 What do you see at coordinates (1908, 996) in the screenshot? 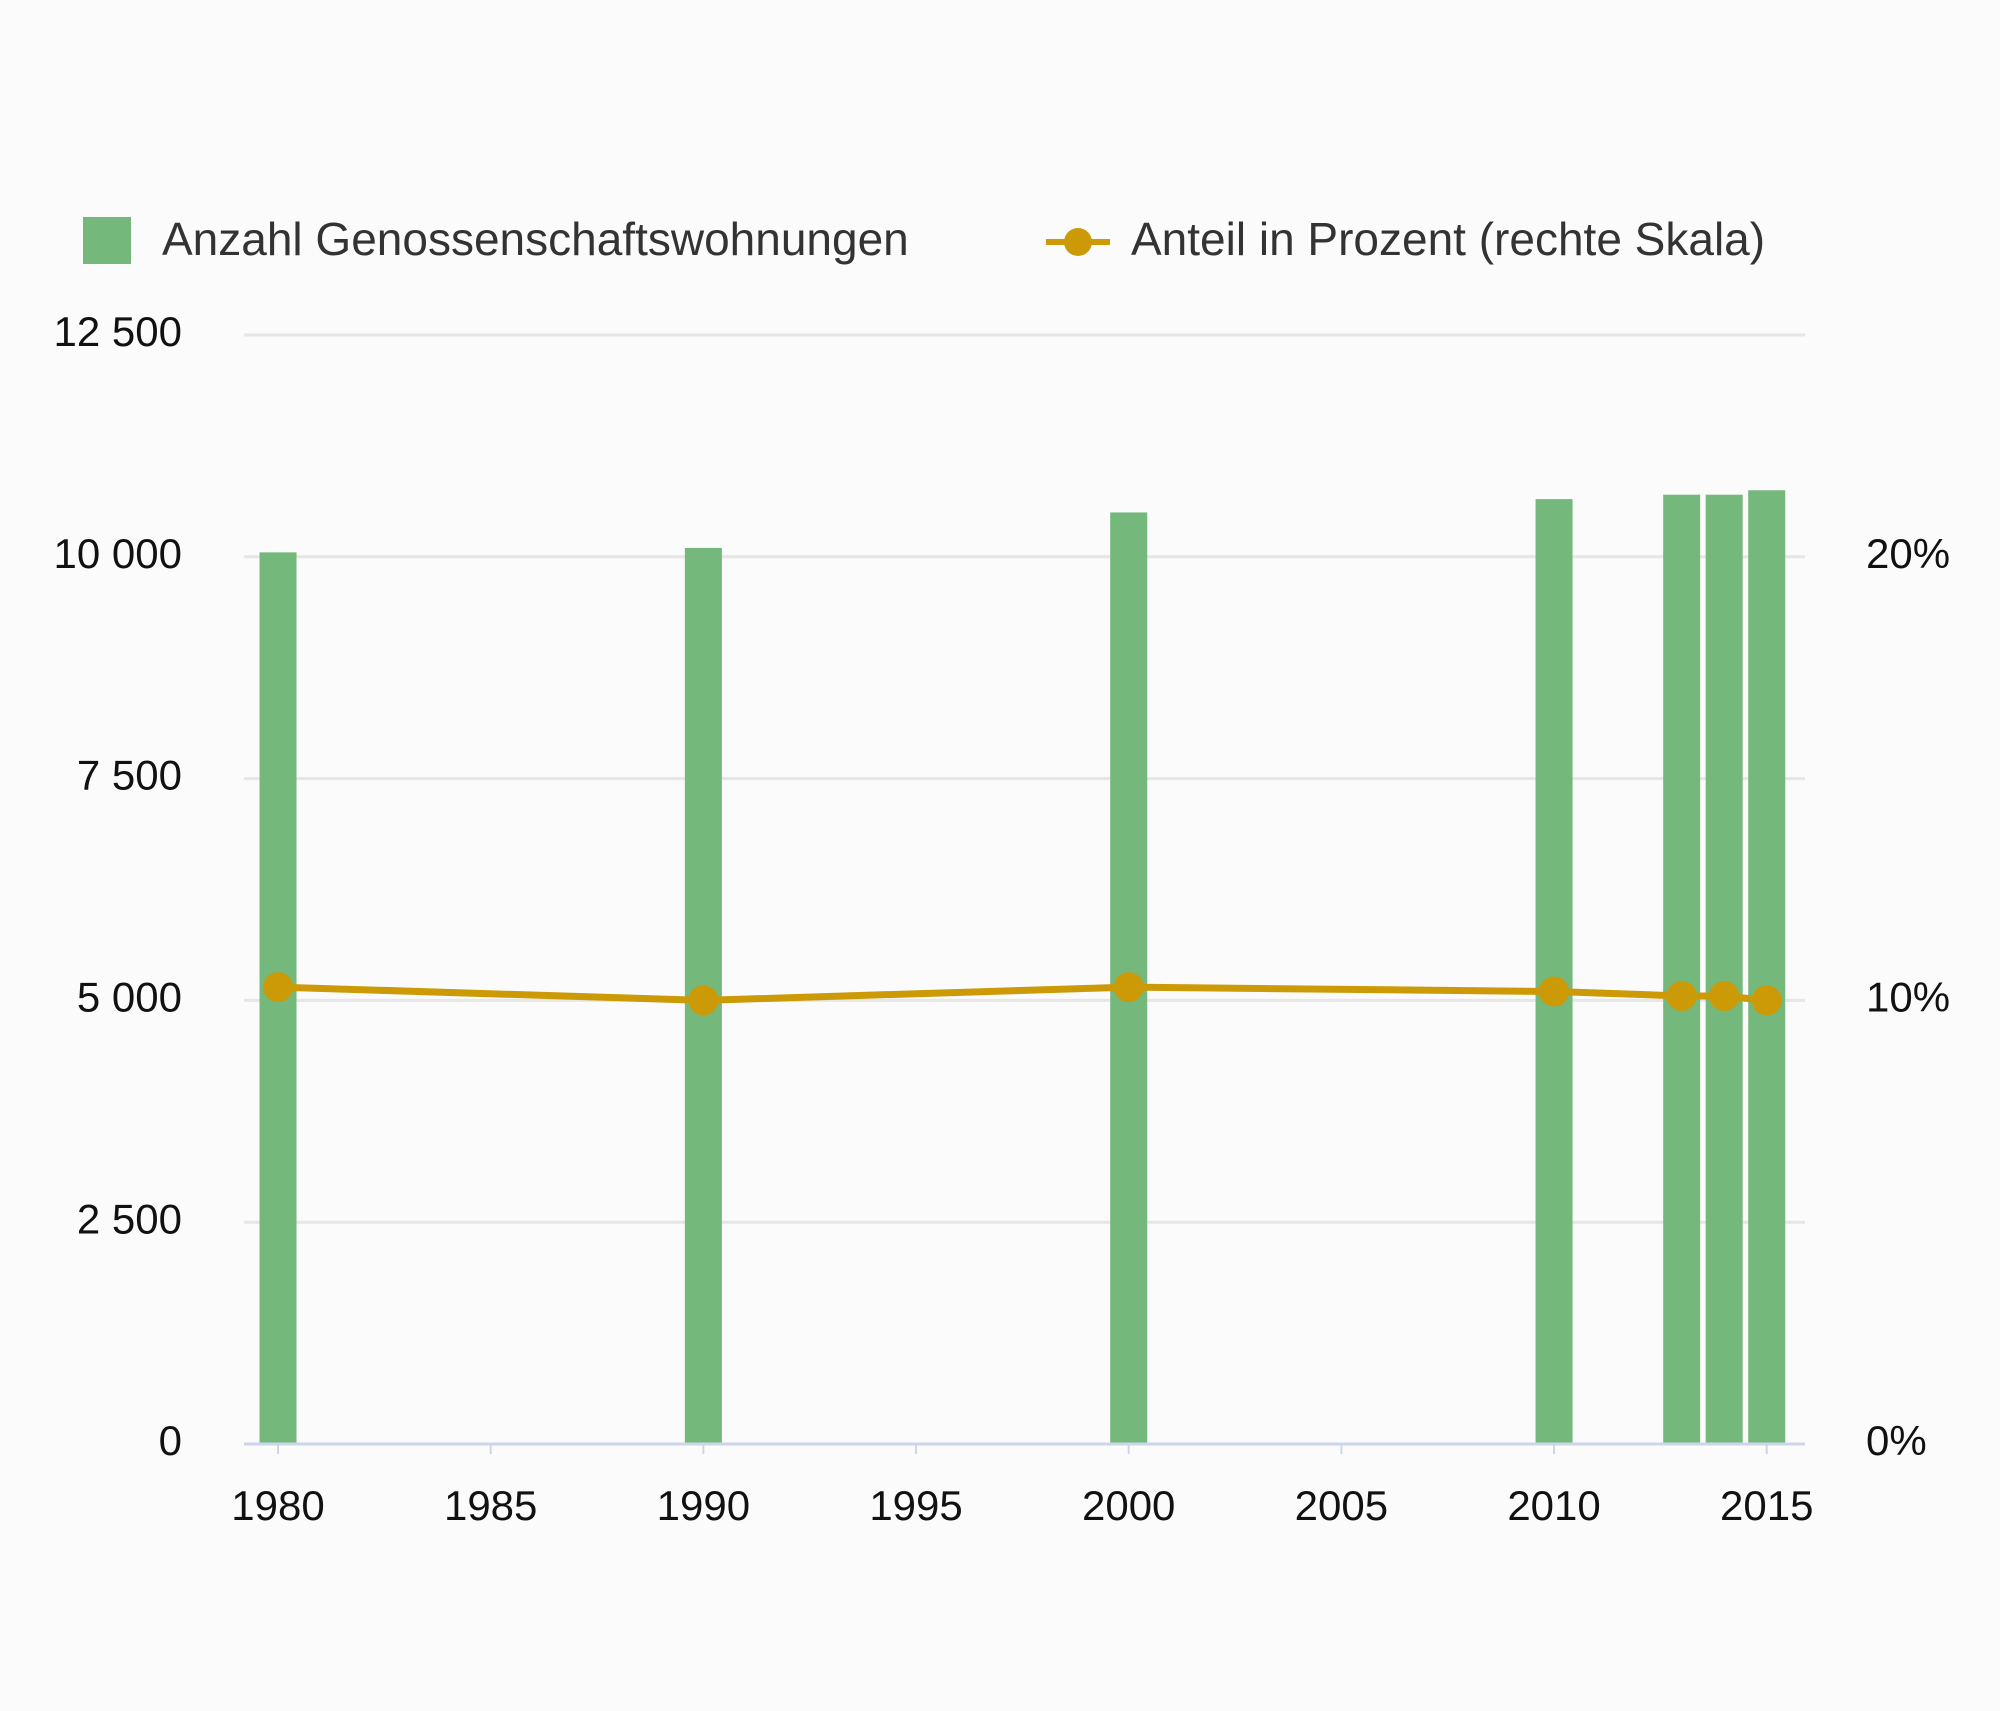
I see `y2-tick-label: 10%` at bounding box center [1908, 996].